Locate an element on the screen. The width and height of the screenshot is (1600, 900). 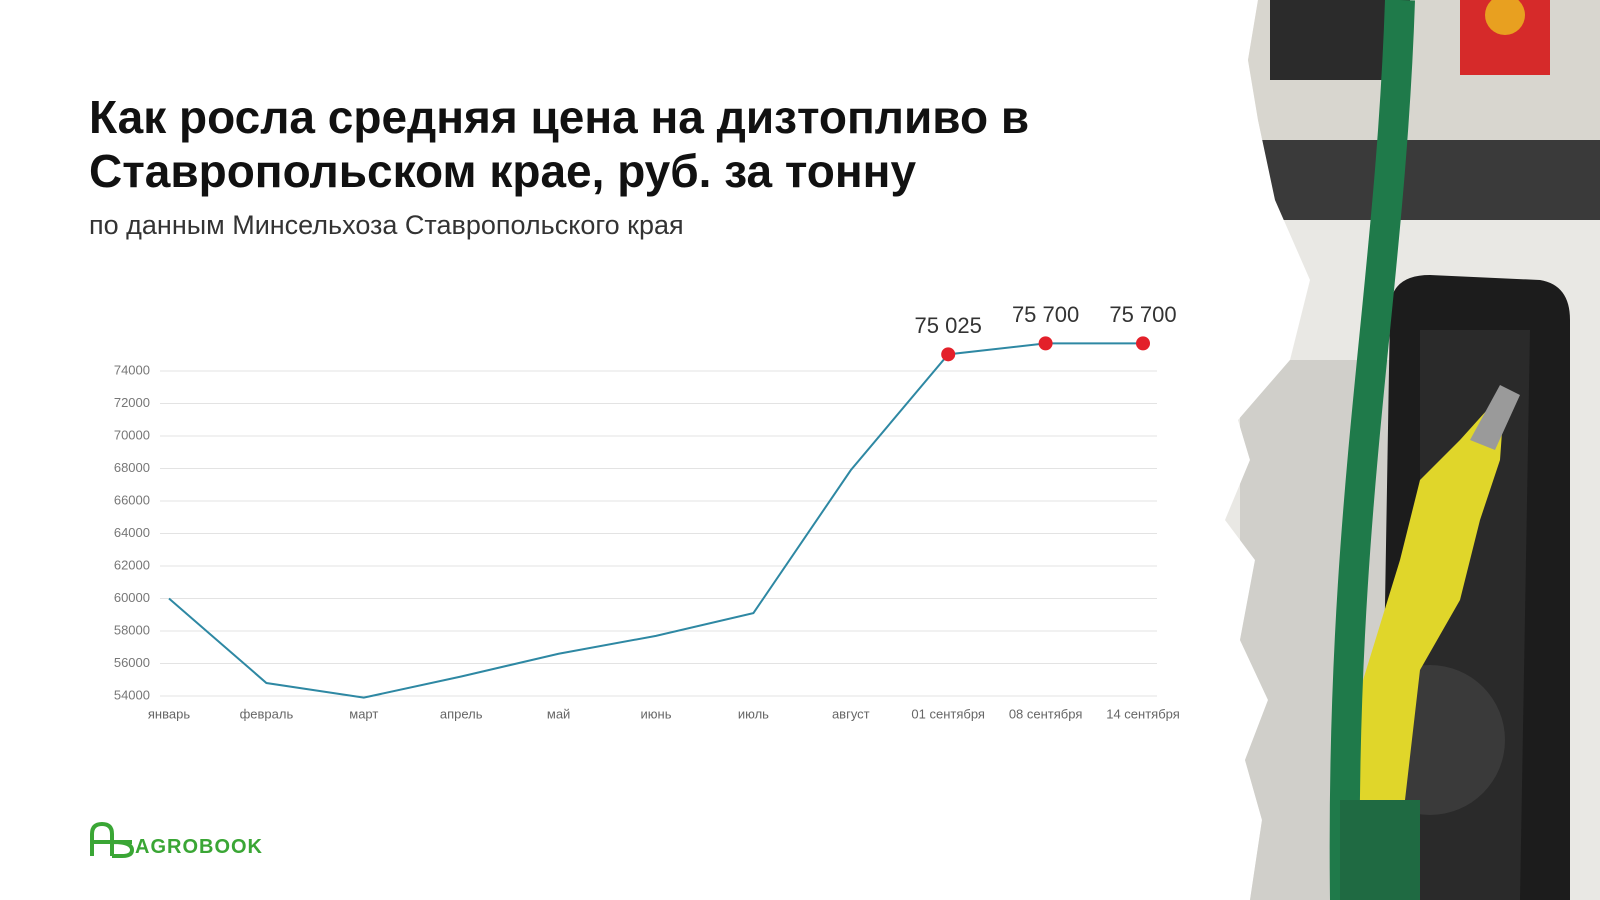
y-tick-label: 58000 is located at coordinates (132, 629).